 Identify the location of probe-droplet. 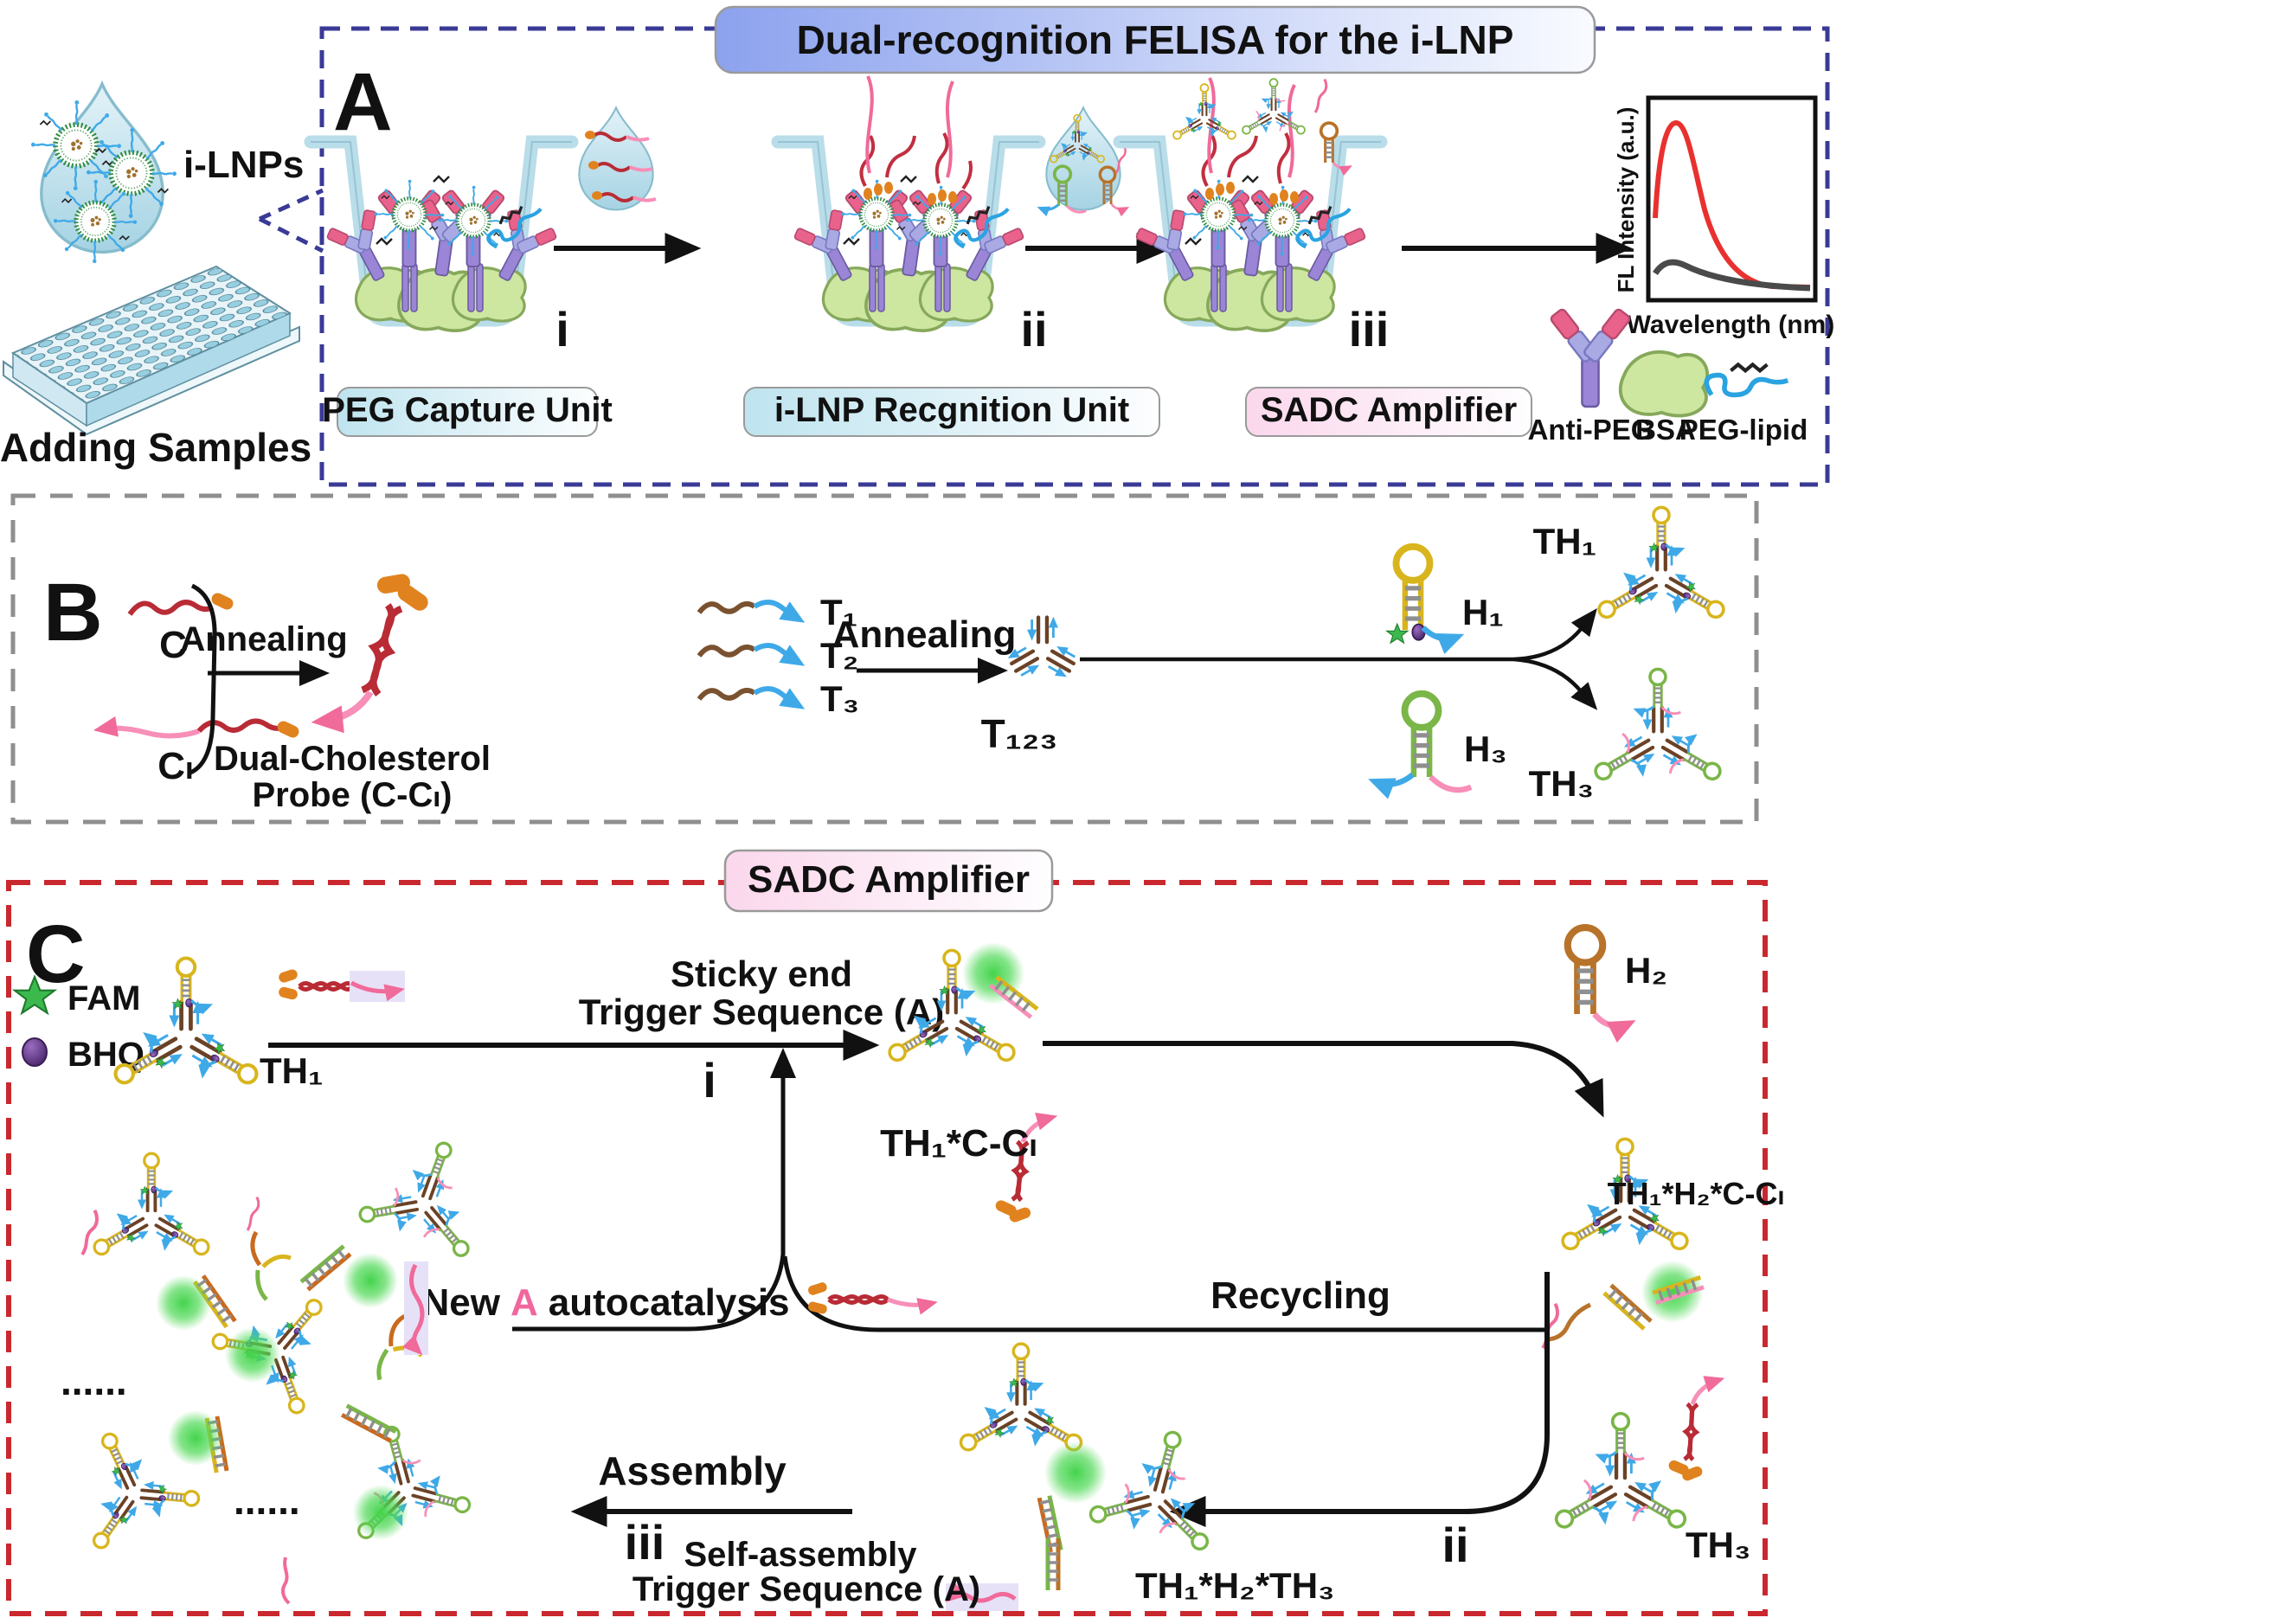
(617, 158).